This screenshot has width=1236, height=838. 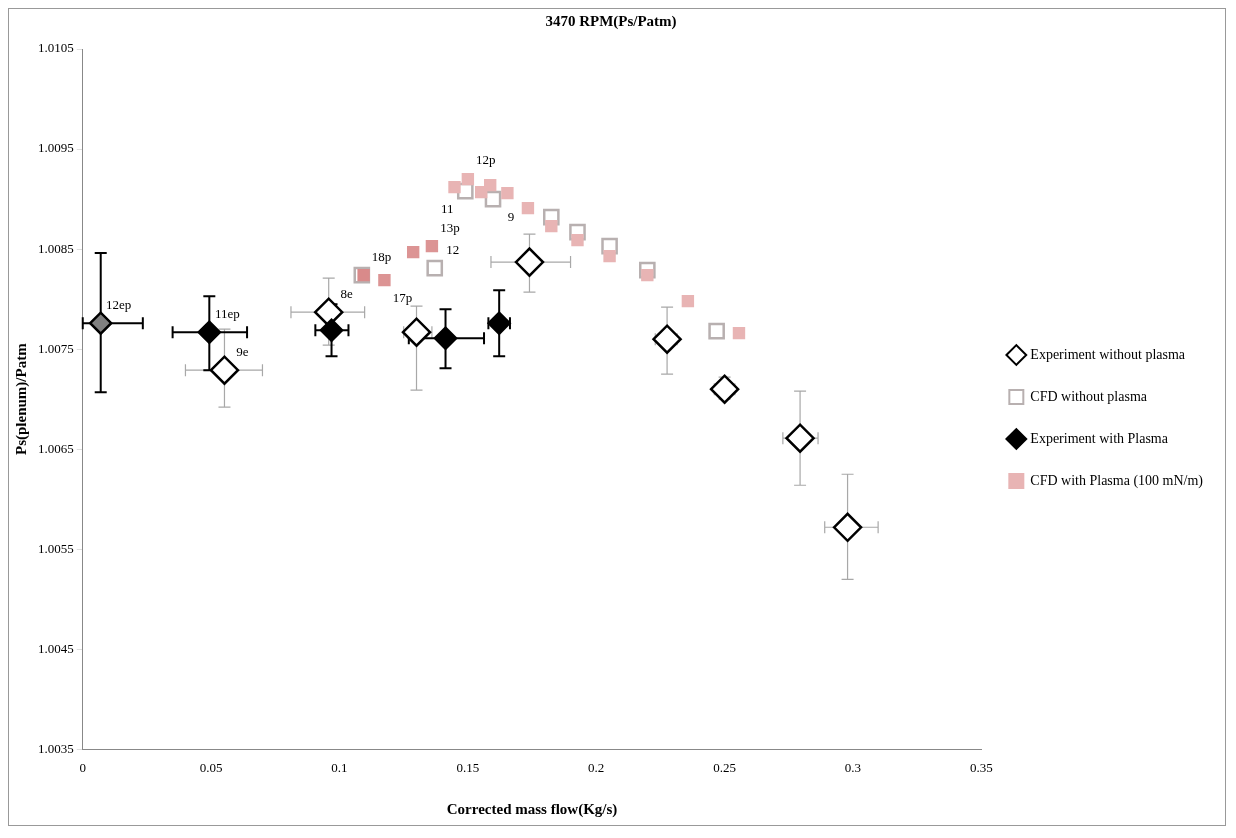 What do you see at coordinates (56, 48) in the screenshot?
I see `y-tick-label: 1.0105` at bounding box center [56, 48].